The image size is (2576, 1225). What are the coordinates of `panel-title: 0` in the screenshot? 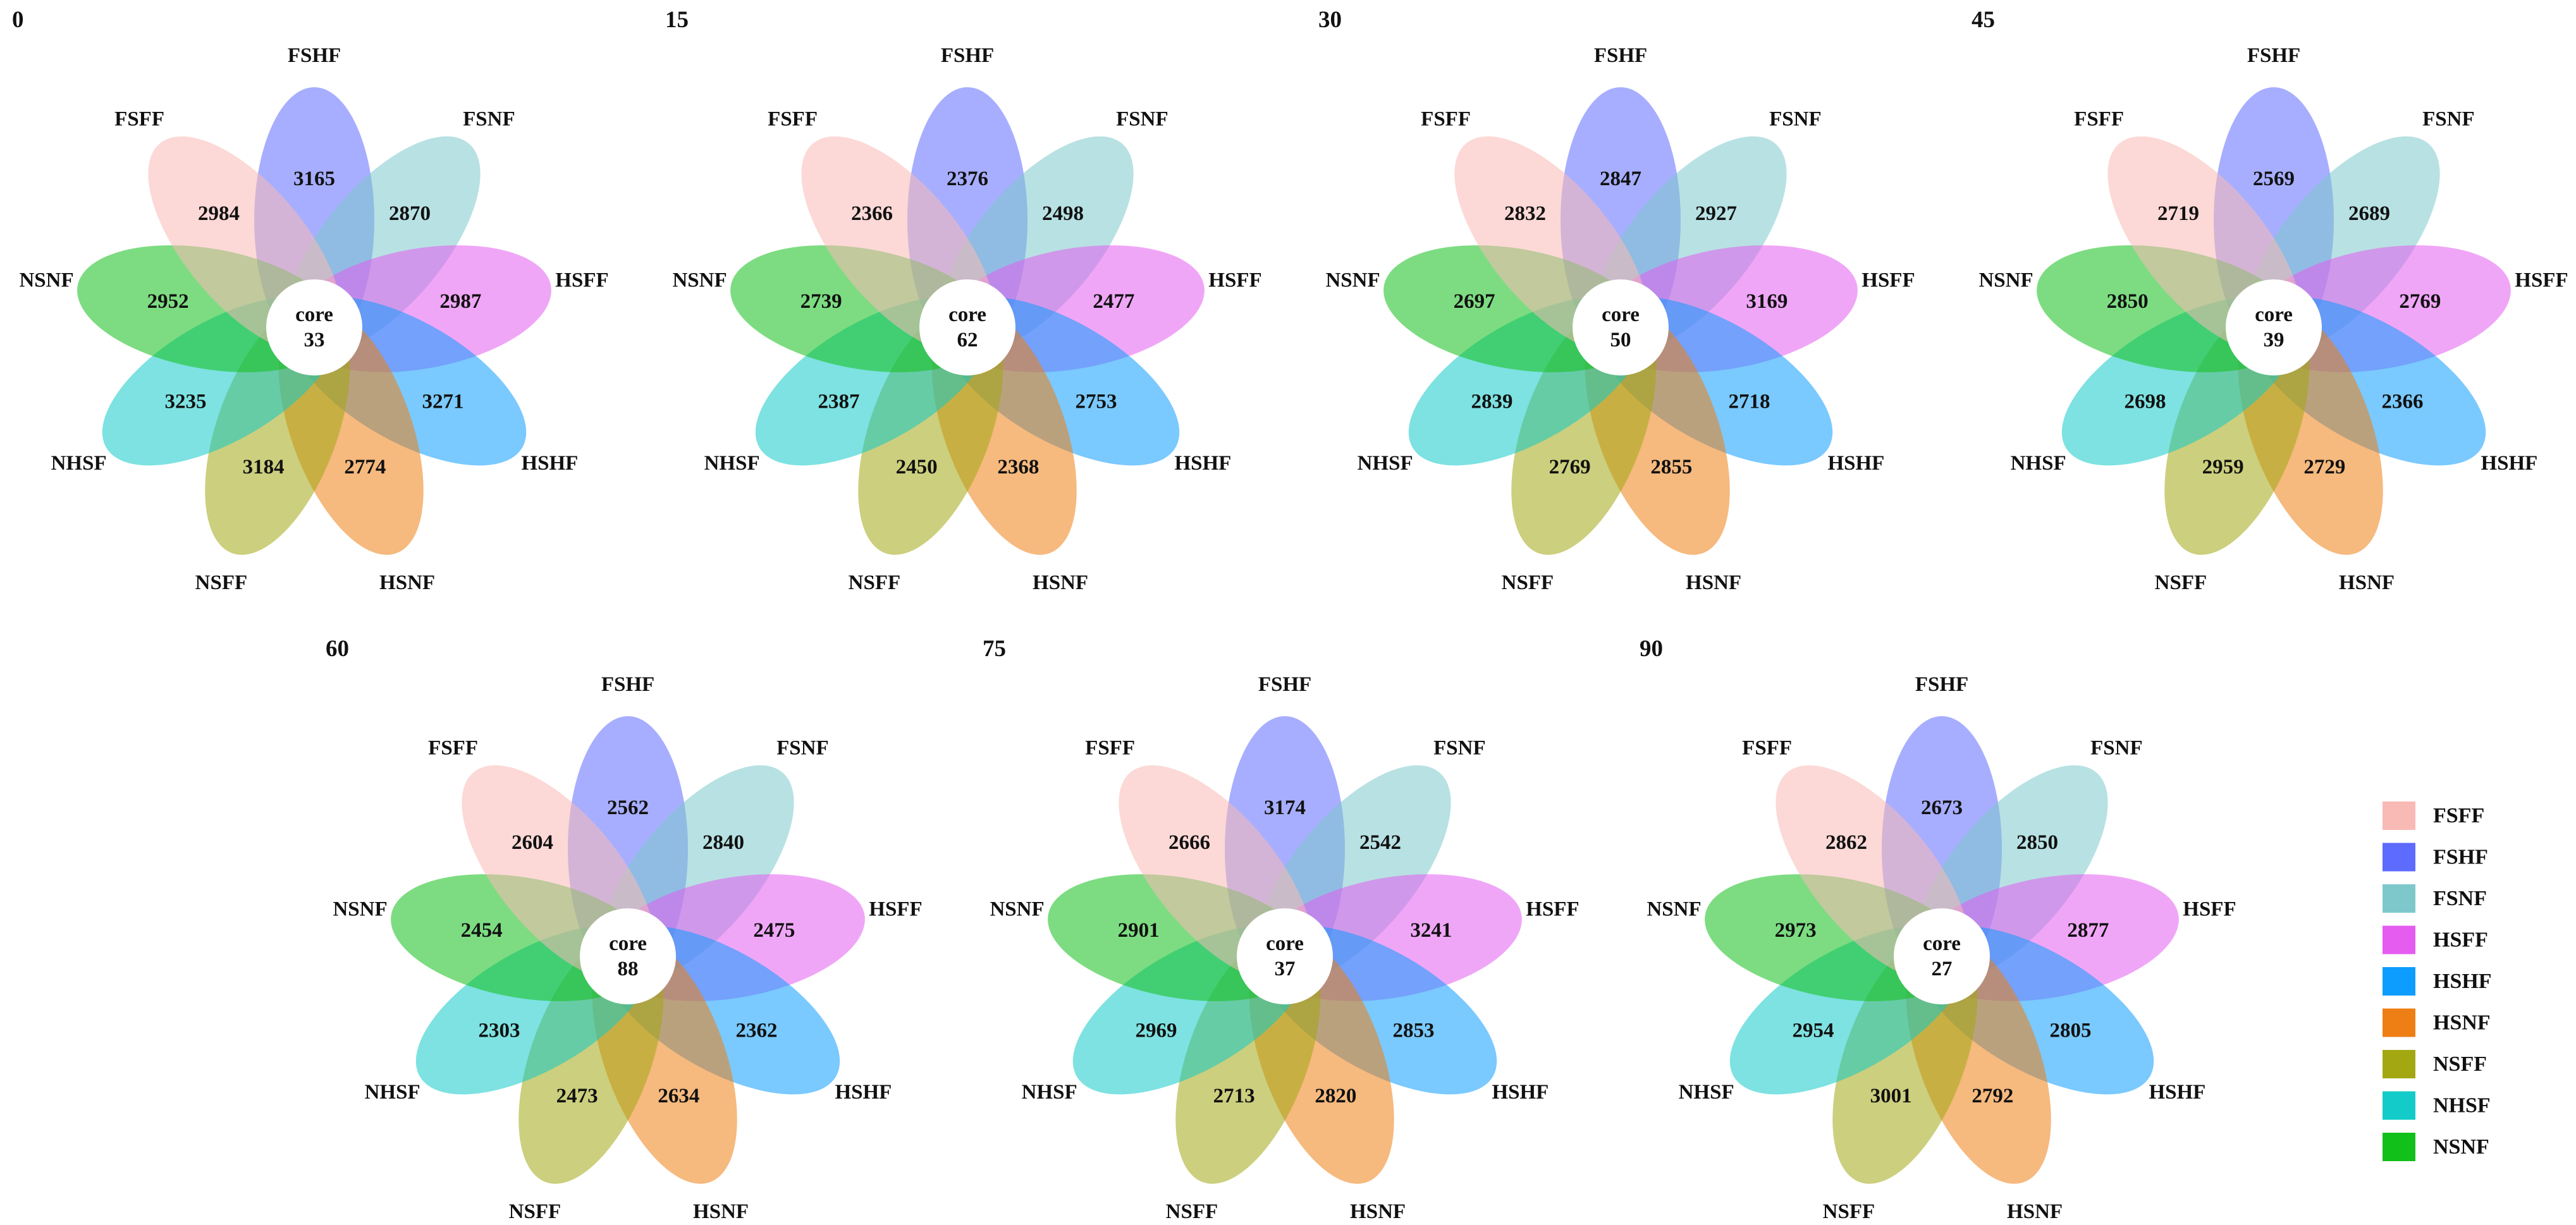 It's located at (18, 20).